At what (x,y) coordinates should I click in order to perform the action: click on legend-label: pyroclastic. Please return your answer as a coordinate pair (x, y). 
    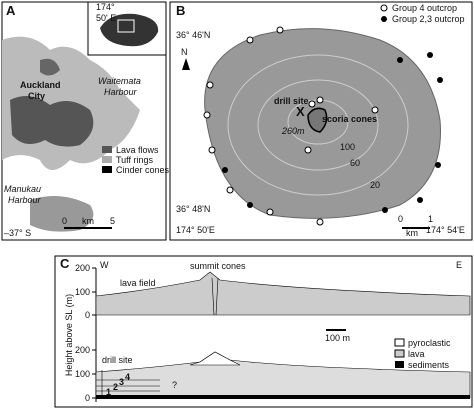
    Looking at the image, I should click on (429, 343).